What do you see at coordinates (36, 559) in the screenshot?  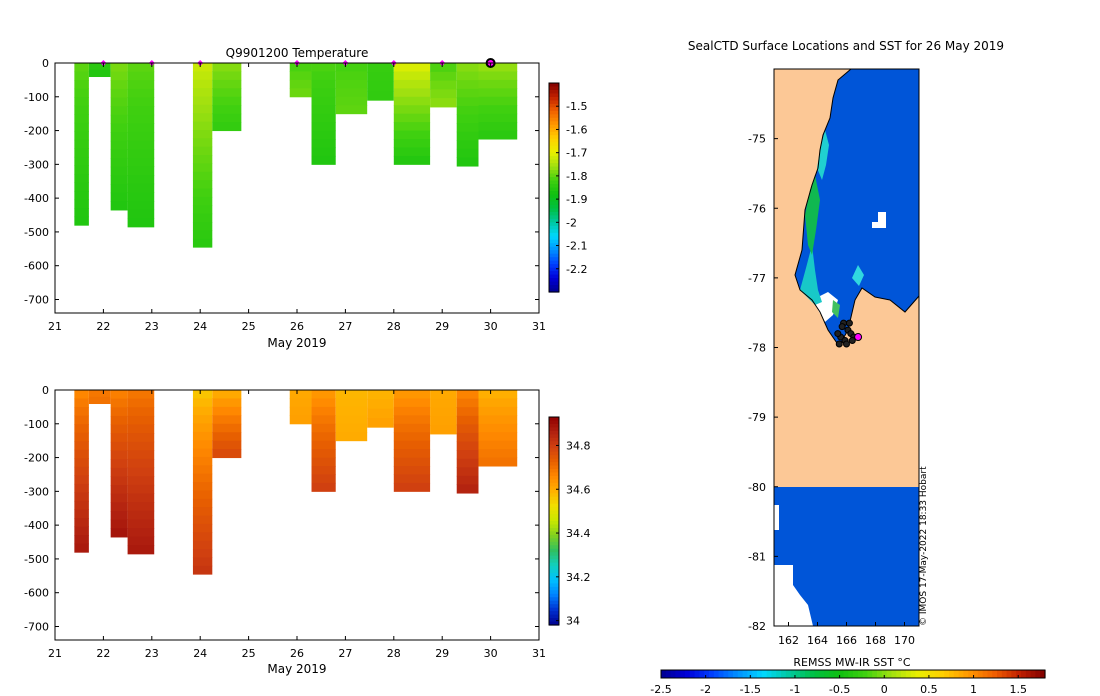 I see `salinity-ytick-label: -500` at bounding box center [36, 559].